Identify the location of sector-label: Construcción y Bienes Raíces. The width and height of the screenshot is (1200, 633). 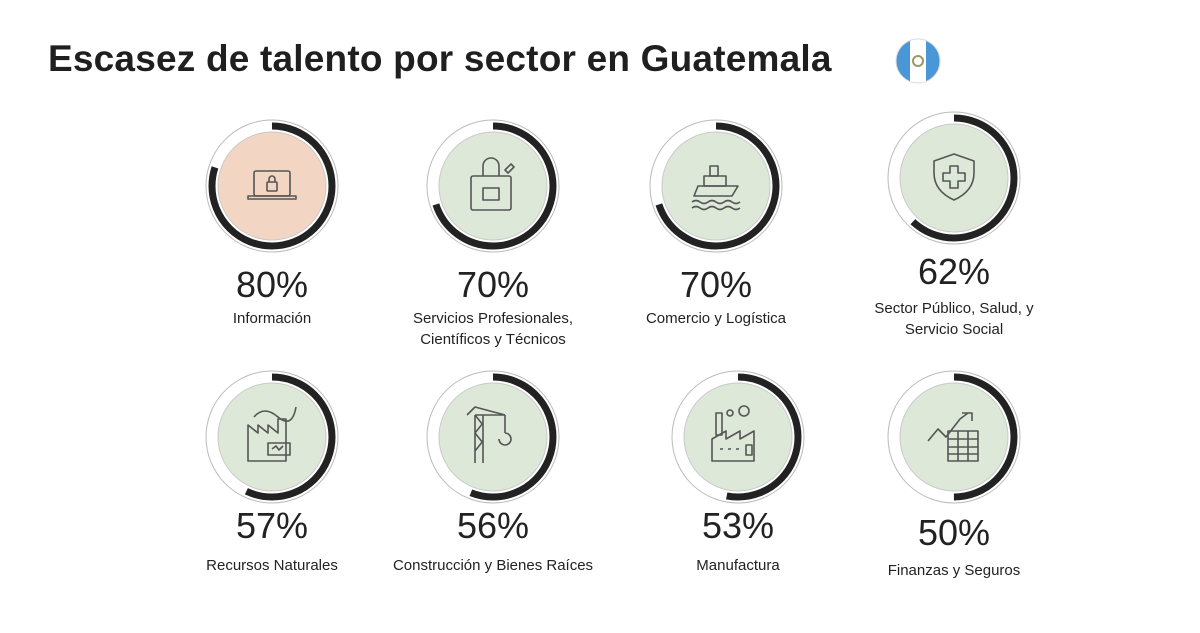
(493, 565).